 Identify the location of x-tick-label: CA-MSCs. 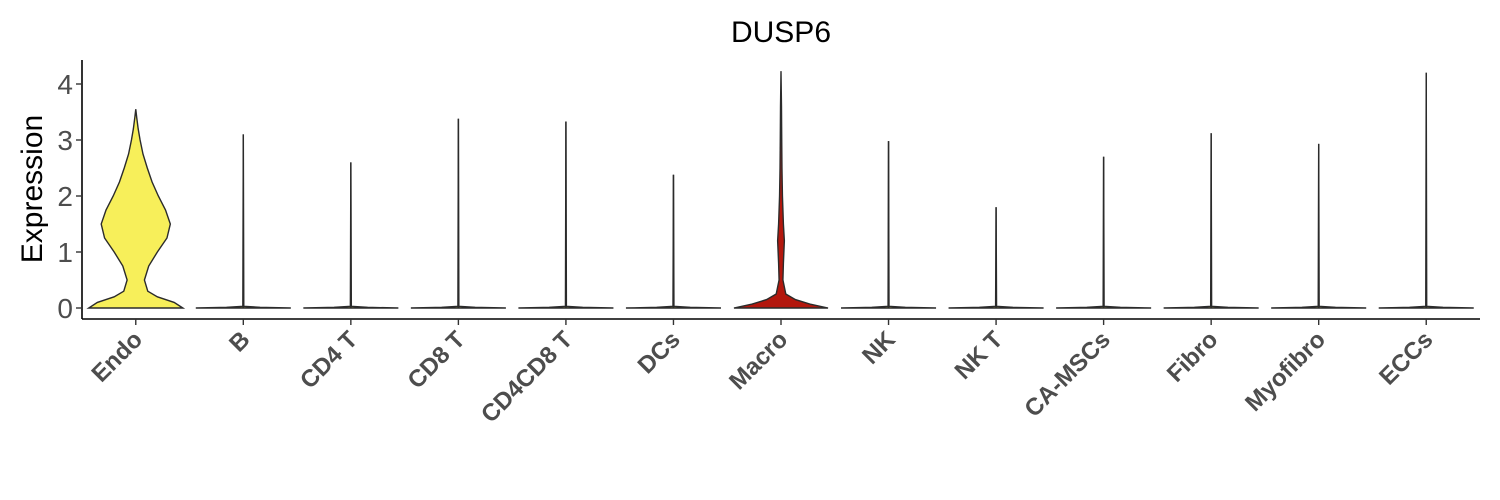
(1067, 374).